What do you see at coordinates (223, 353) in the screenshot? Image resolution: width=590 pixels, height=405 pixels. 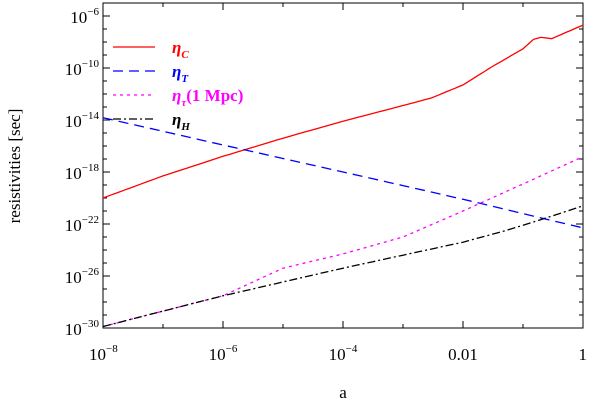 I see `x-tick-label: 10⁻⁶` at bounding box center [223, 353].